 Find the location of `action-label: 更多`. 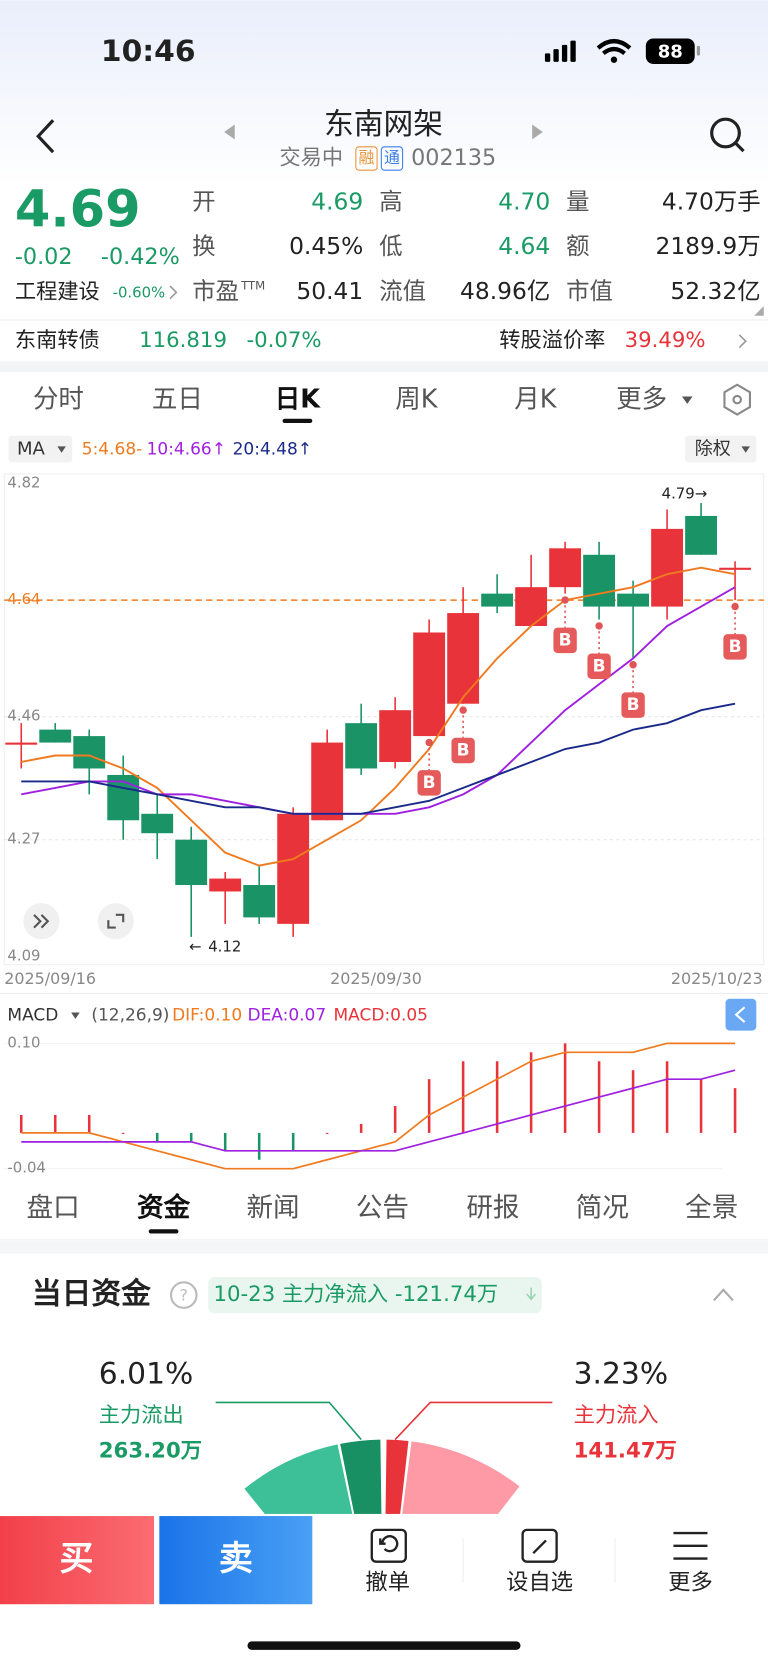

action-label: 更多 is located at coordinates (690, 1582).